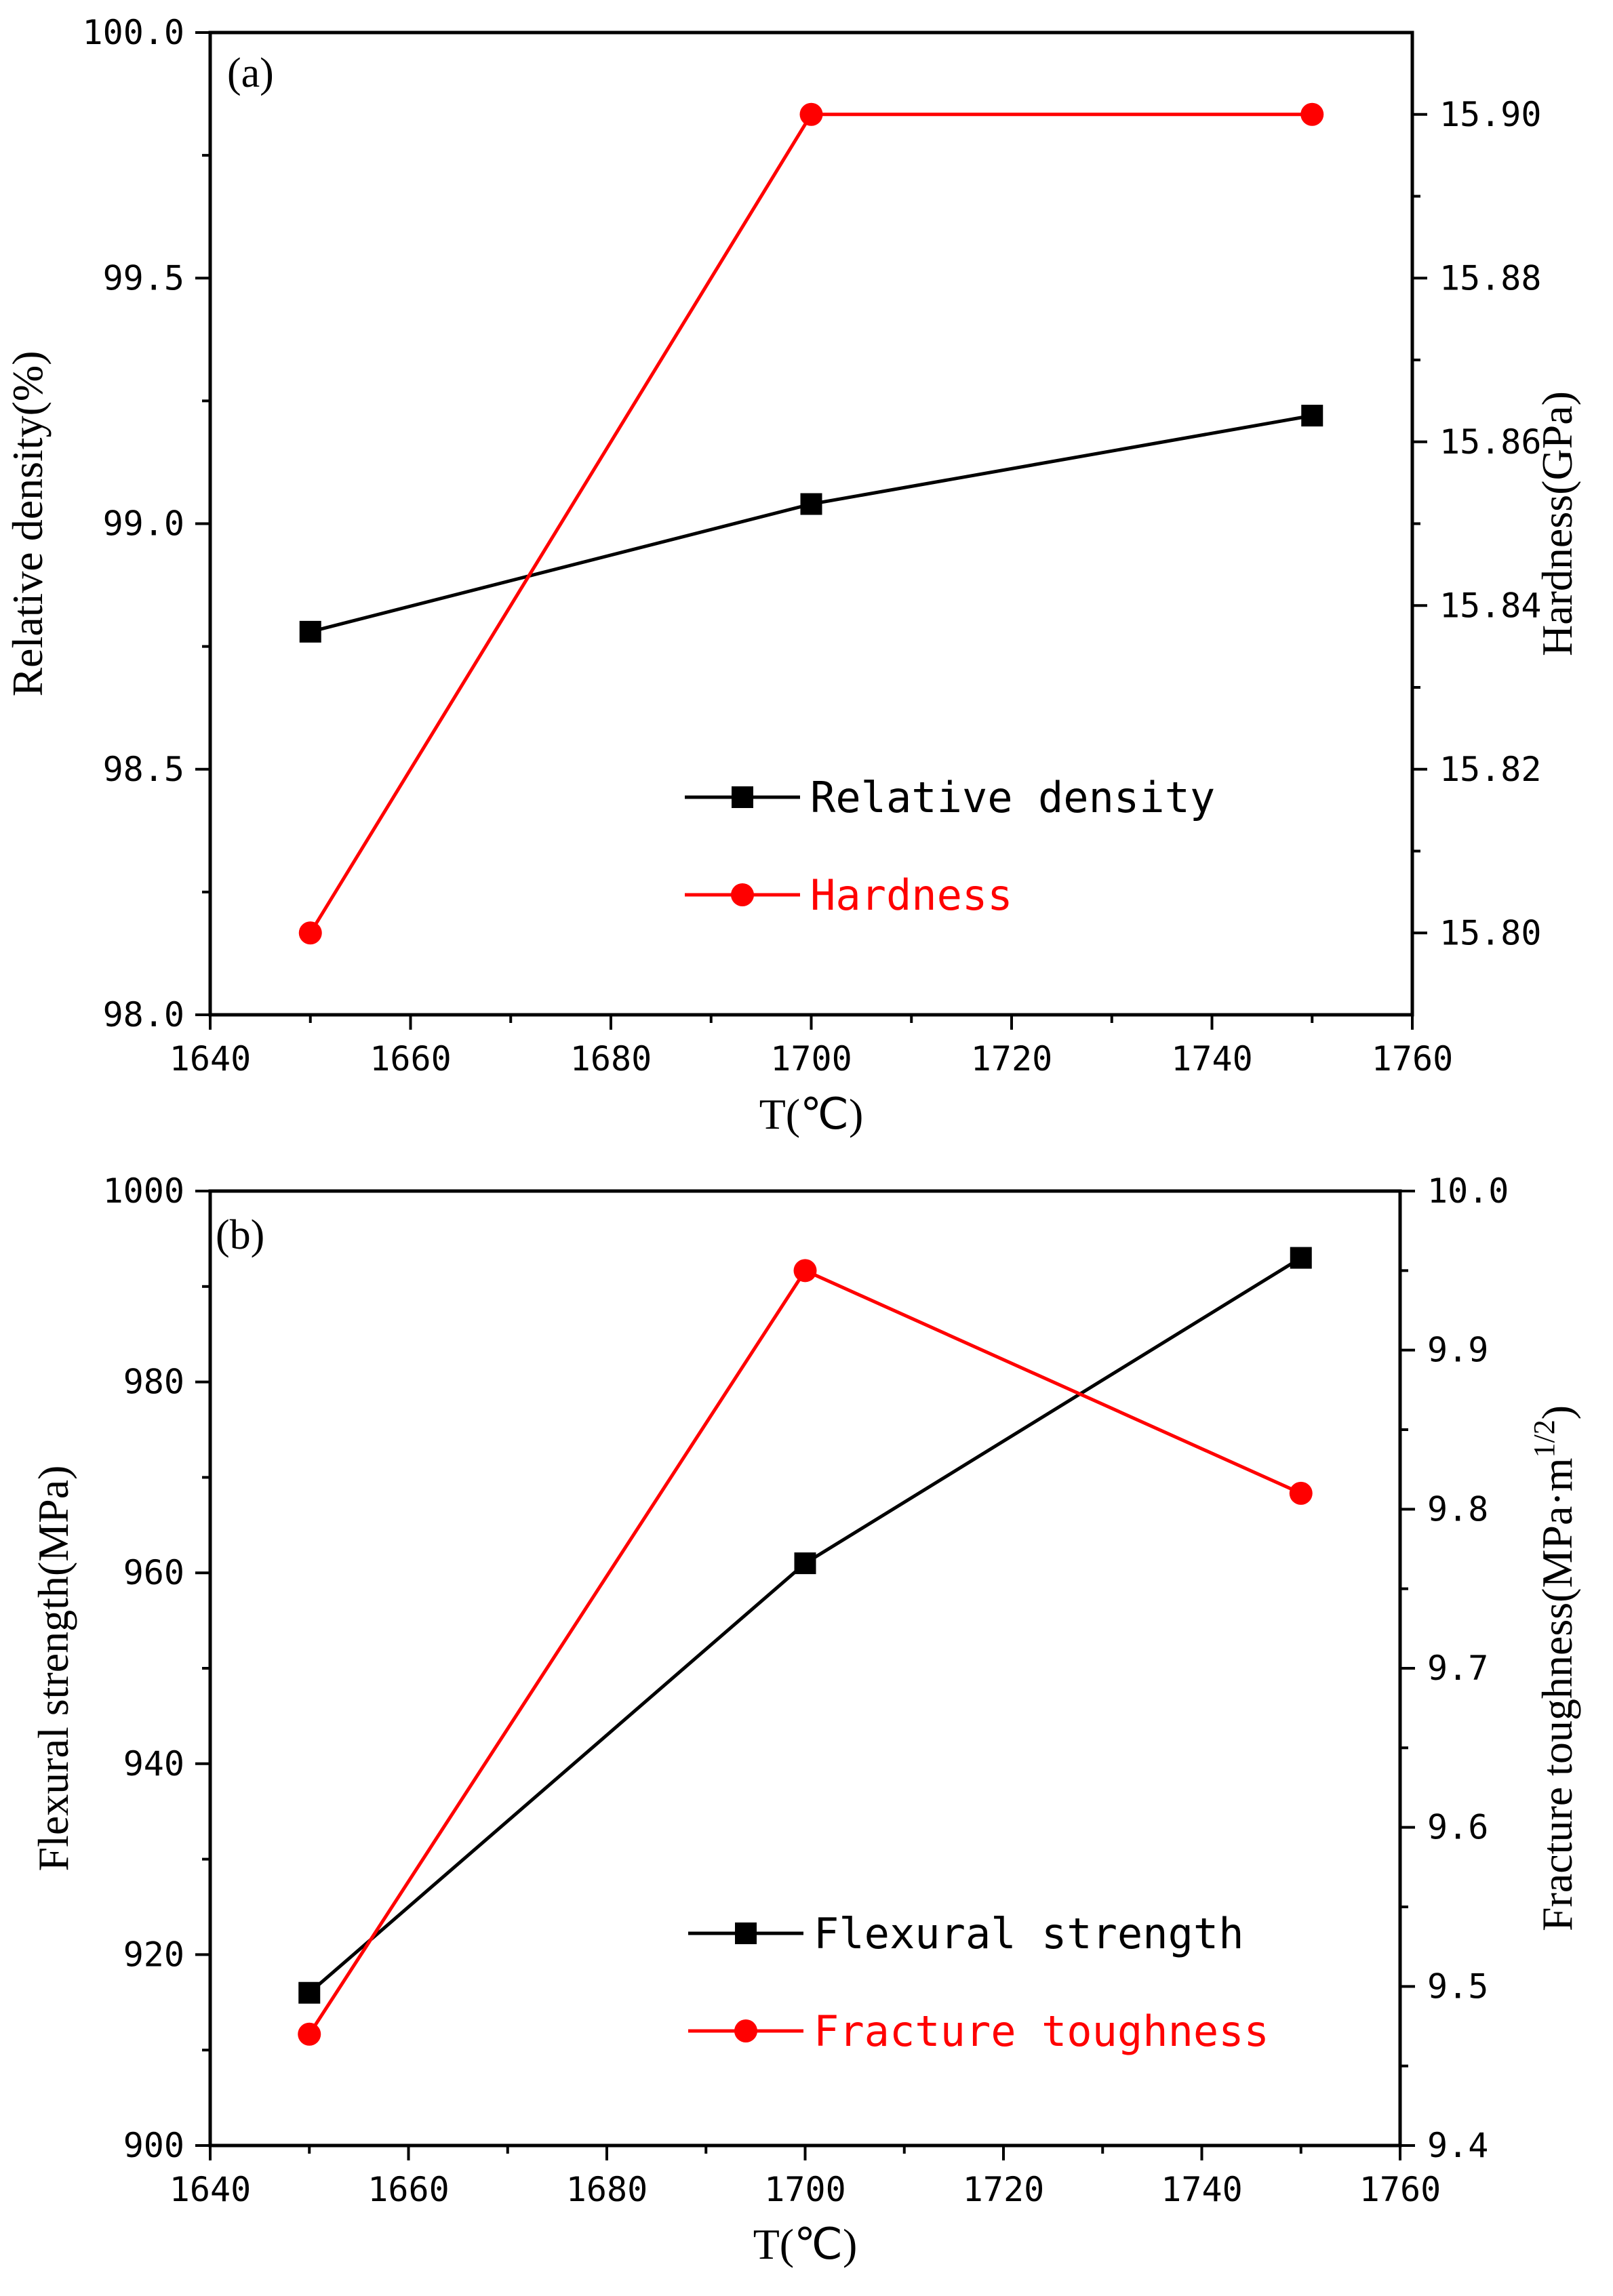 Image resolution: width=1613 pixels, height=2296 pixels. What do you see at coordinates (143, 524) in the screenshot?
I see `y-left-tick-label: 99.0` at bounding box center [143, 524].